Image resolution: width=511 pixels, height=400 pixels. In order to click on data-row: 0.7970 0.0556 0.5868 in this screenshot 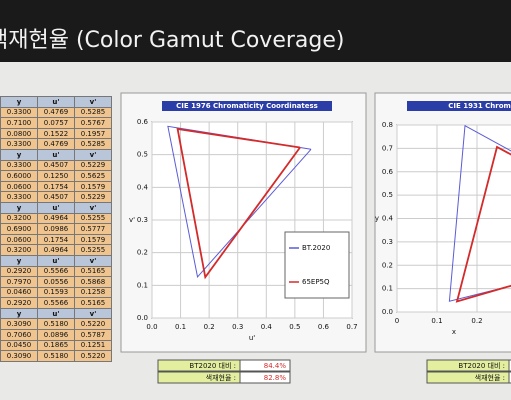, I will do `click(56, 282)`.